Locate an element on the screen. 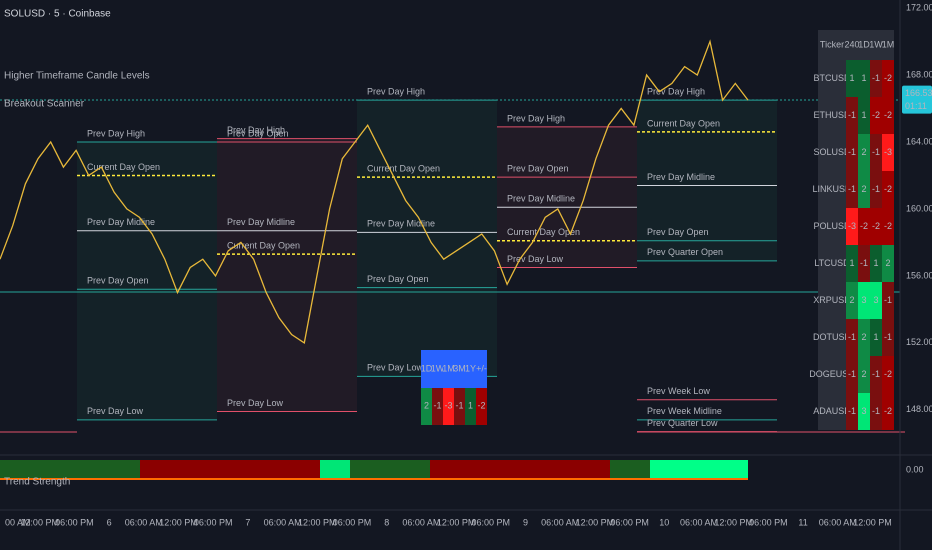 The width and height of the screenshot is (932, 550). x-tick-label: 8 is located at coordinates (386, 522).